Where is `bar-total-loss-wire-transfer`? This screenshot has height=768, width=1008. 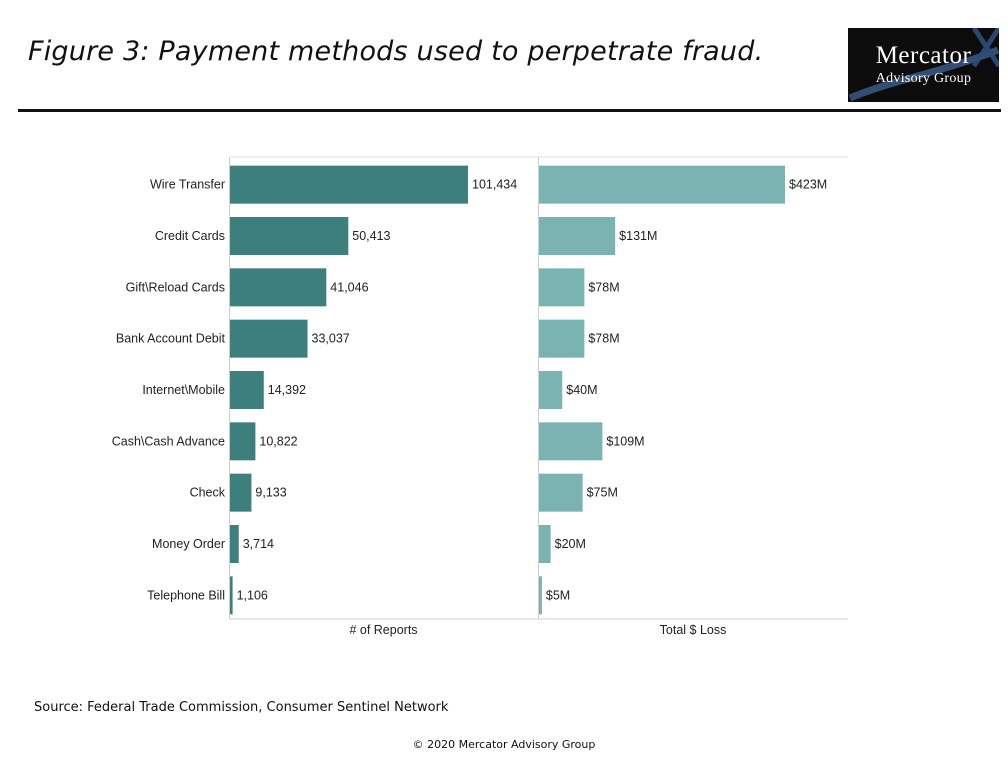
bar-total-loss-wire-transfer is located at coordinates (662, 184).